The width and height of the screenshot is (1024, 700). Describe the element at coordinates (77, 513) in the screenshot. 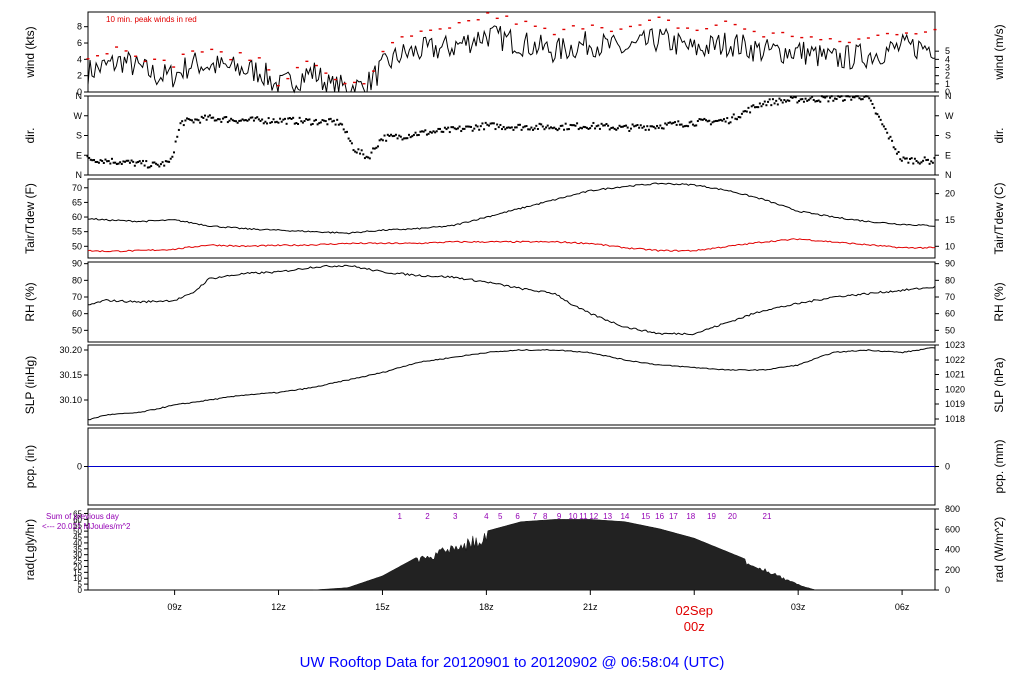

I see `left-tick-label: 65` at that location.